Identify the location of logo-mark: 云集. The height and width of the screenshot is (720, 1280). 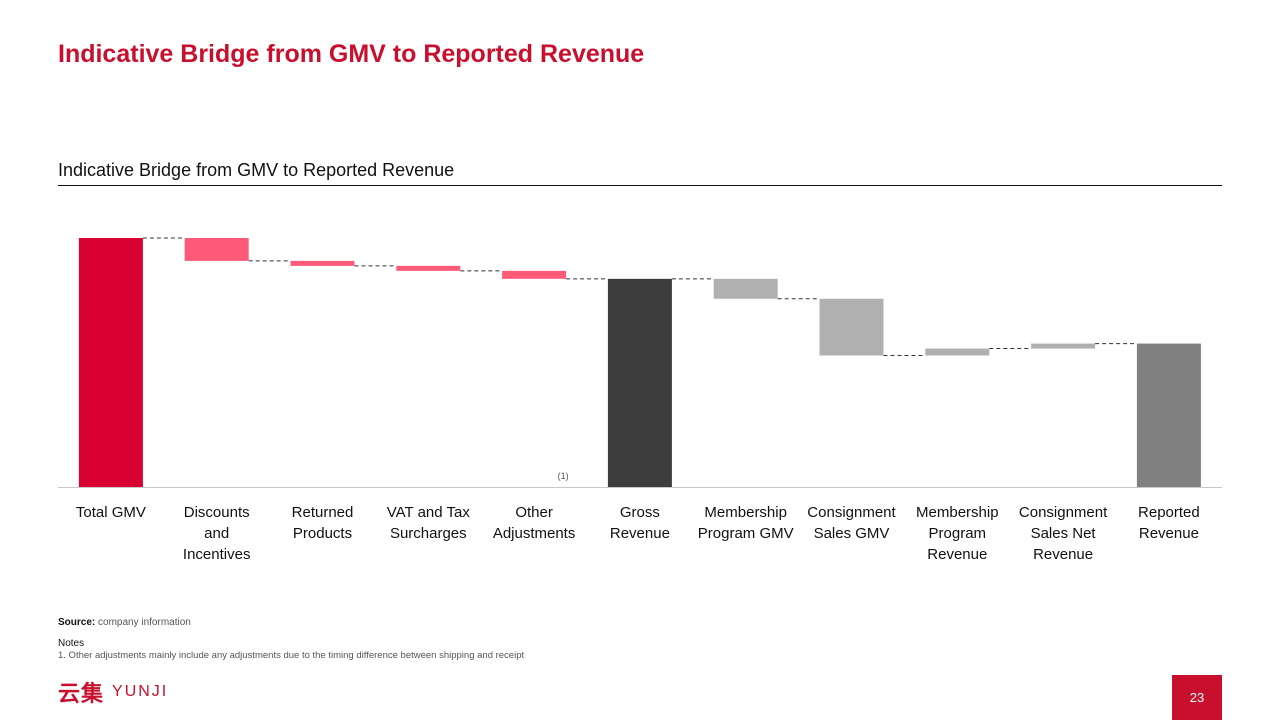
(81, 693).